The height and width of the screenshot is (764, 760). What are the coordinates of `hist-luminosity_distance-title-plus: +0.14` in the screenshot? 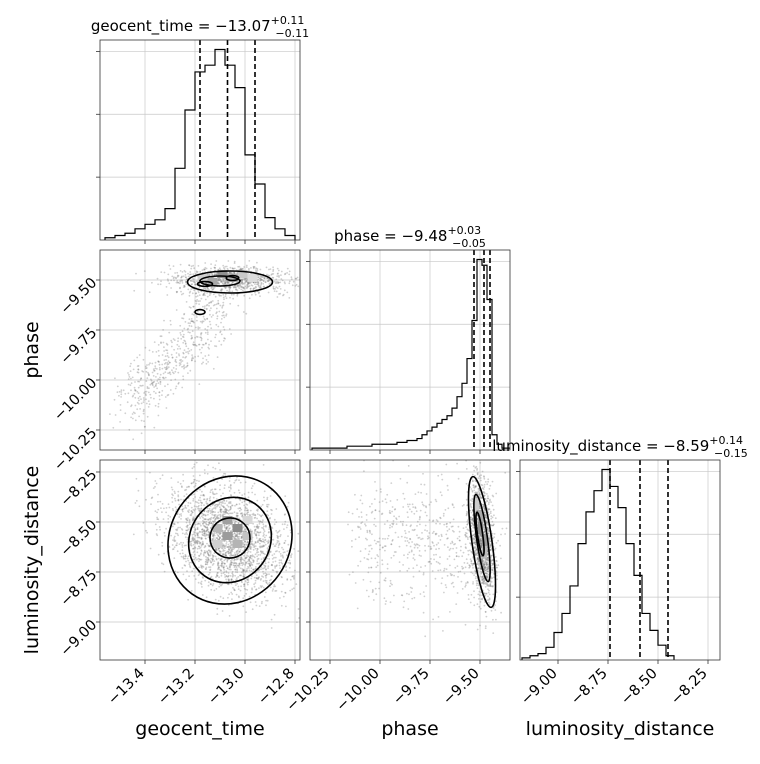 It's located at (726, 440).